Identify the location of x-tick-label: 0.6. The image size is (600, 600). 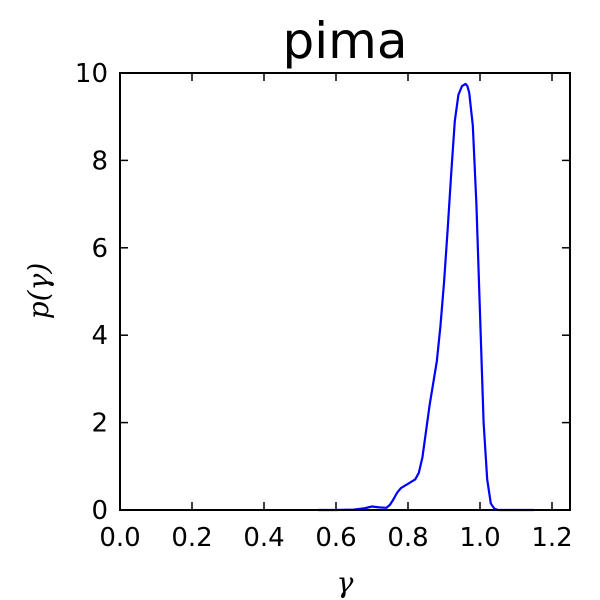
(335, 538).